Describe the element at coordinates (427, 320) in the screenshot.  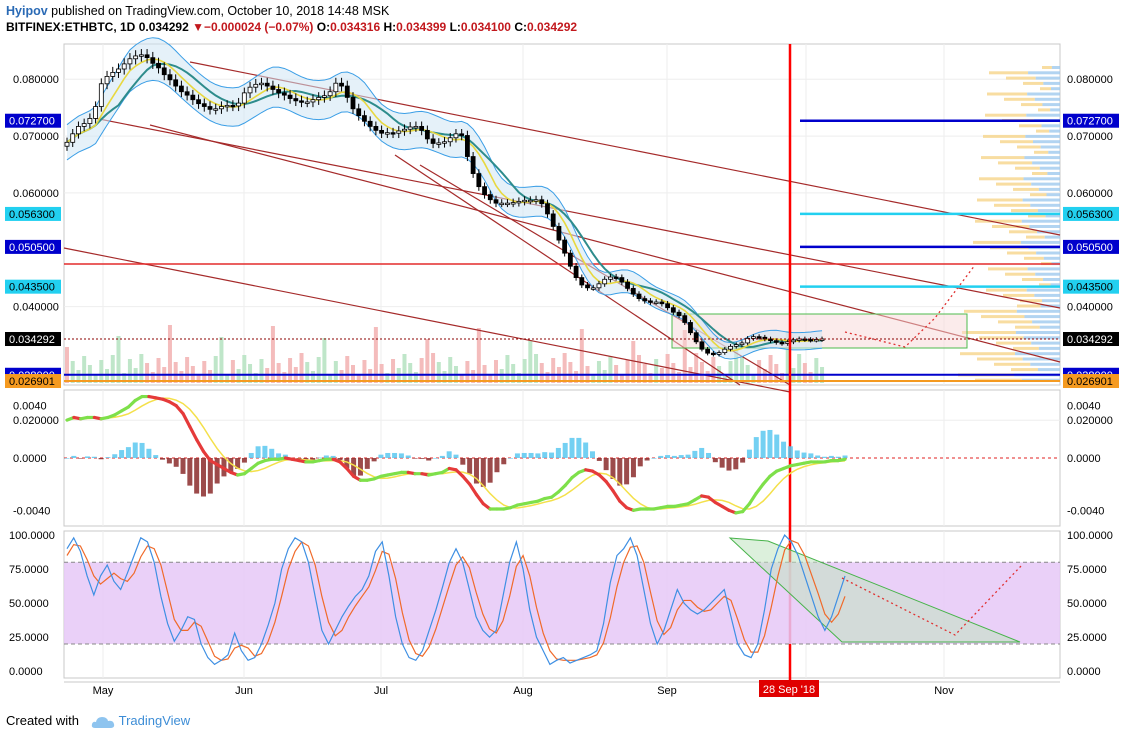
I see `trend-channel-line` at that location.